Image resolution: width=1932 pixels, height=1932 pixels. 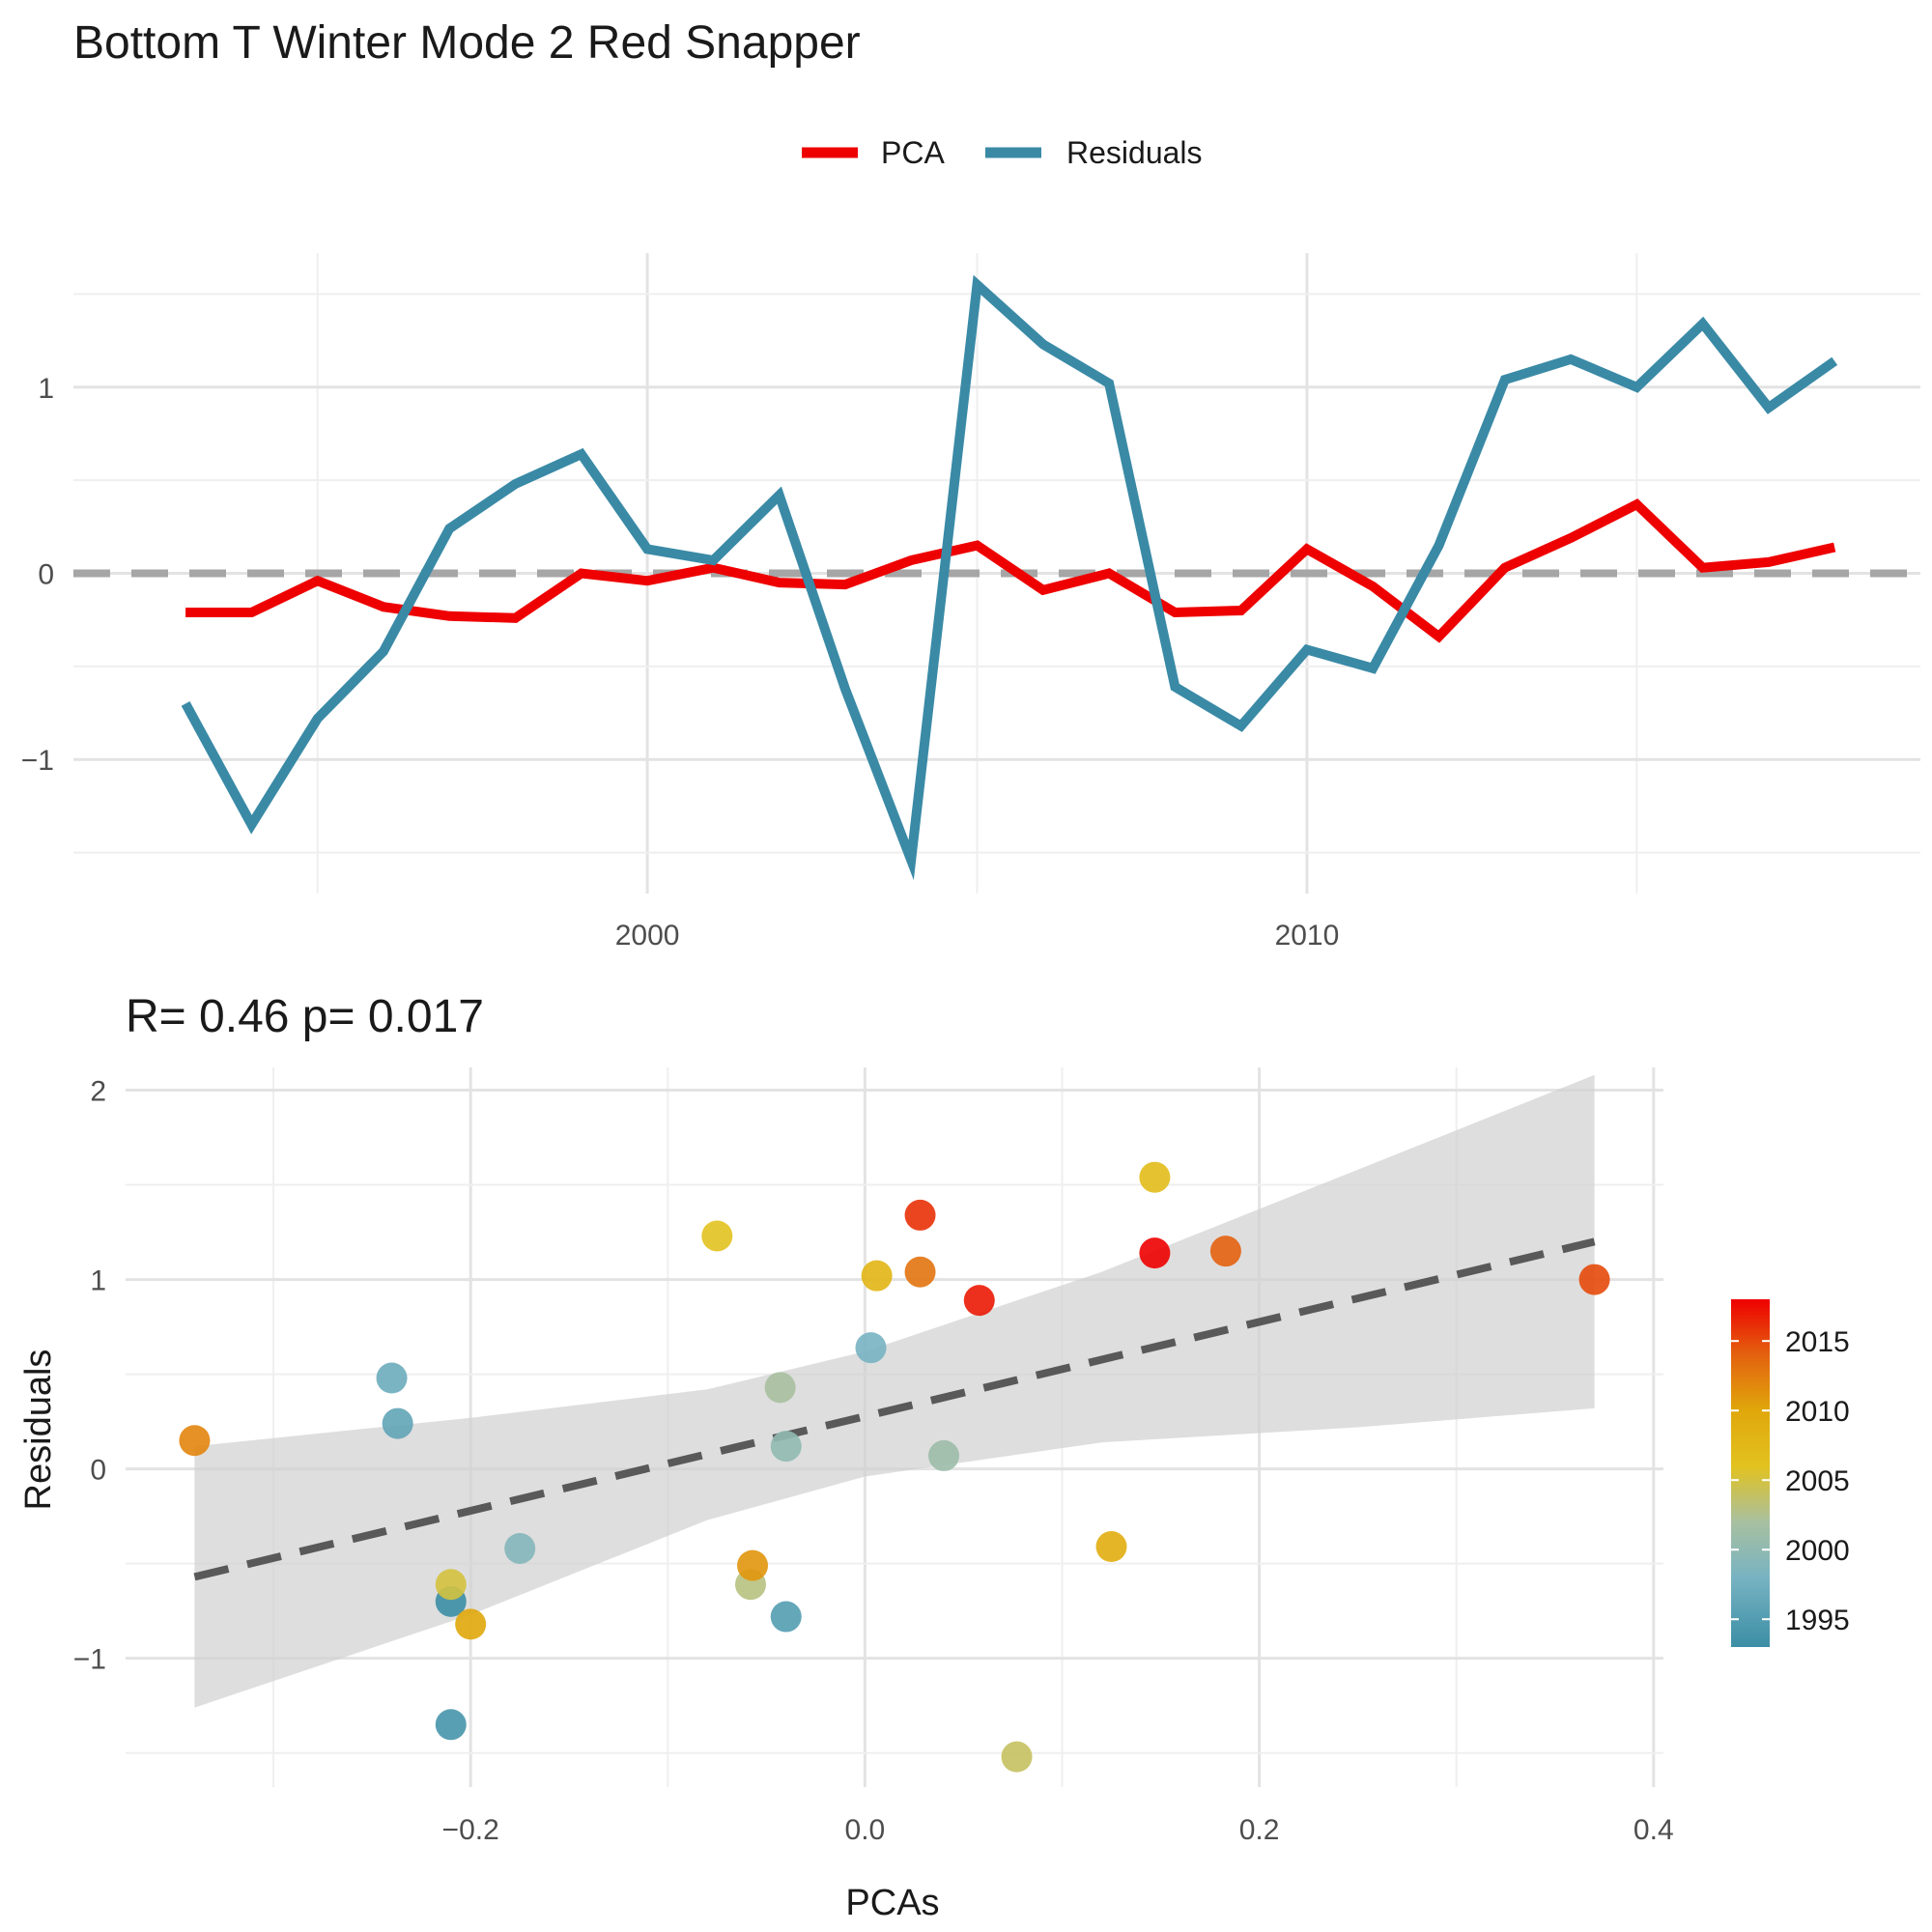 I want to click on x-tick-label: 0.0, so click(x=865, y=1830).